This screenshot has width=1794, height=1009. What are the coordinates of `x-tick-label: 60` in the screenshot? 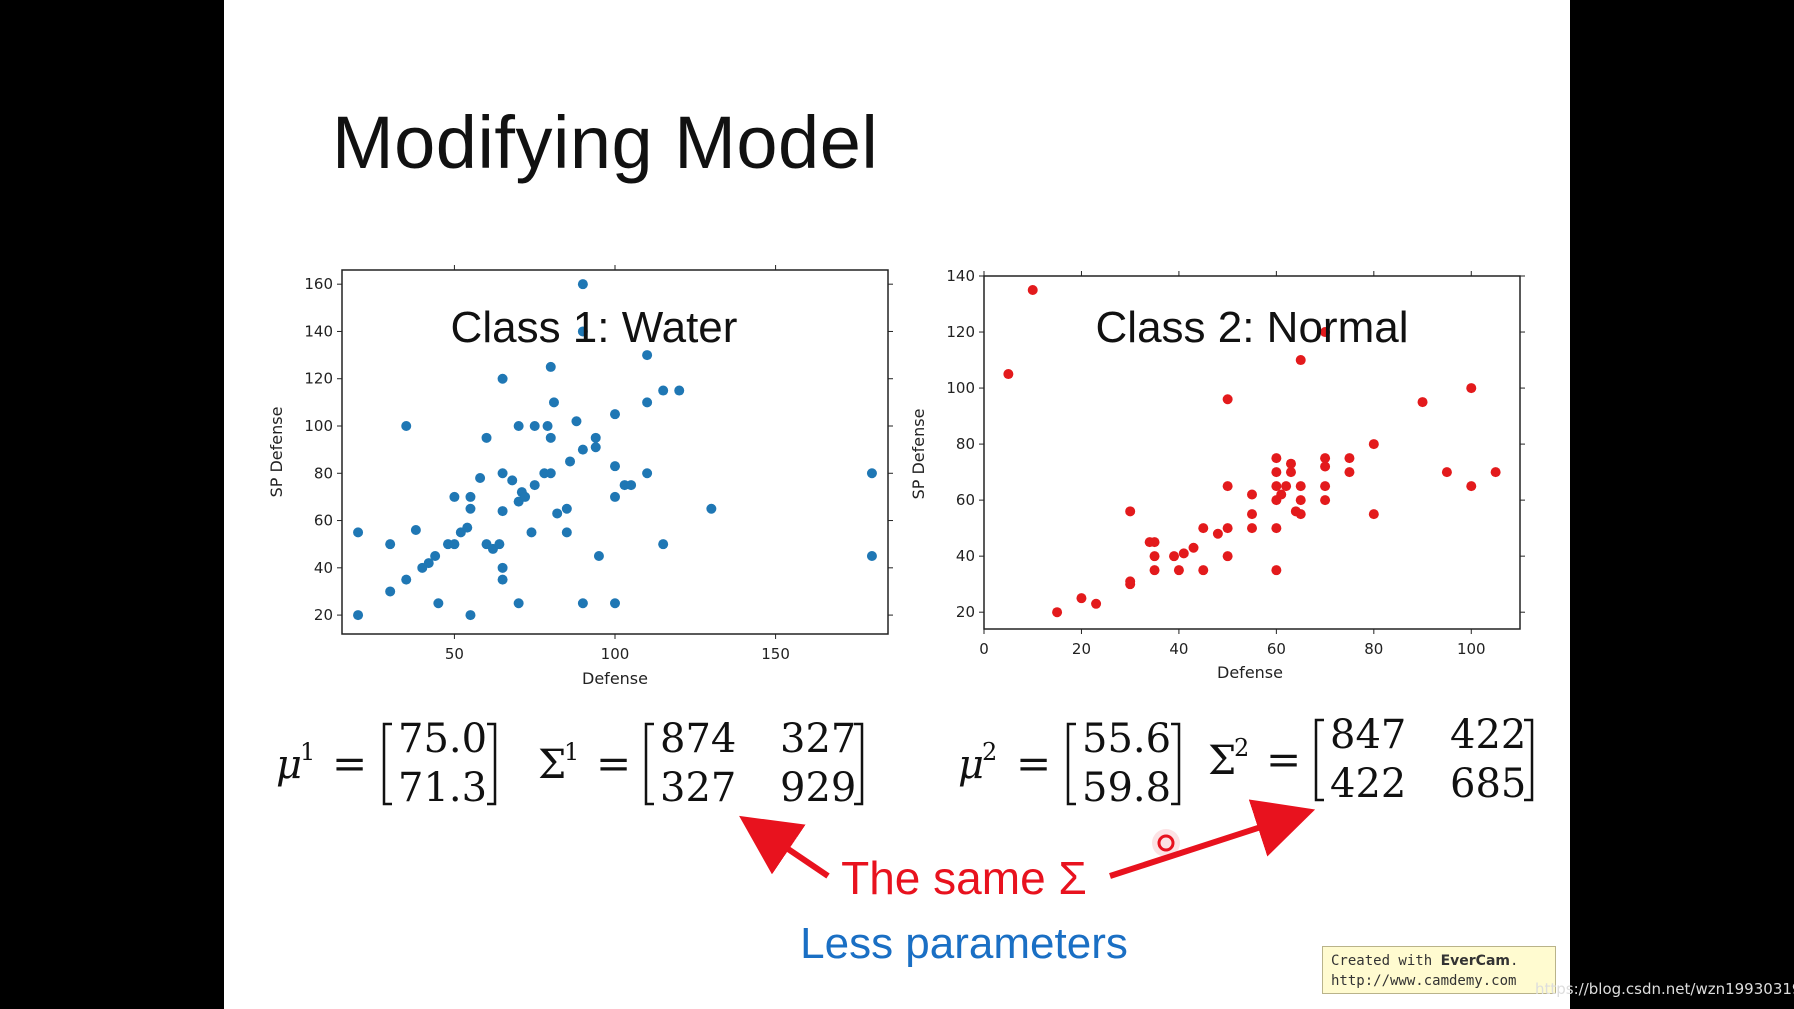 It's located at (1276, 649).